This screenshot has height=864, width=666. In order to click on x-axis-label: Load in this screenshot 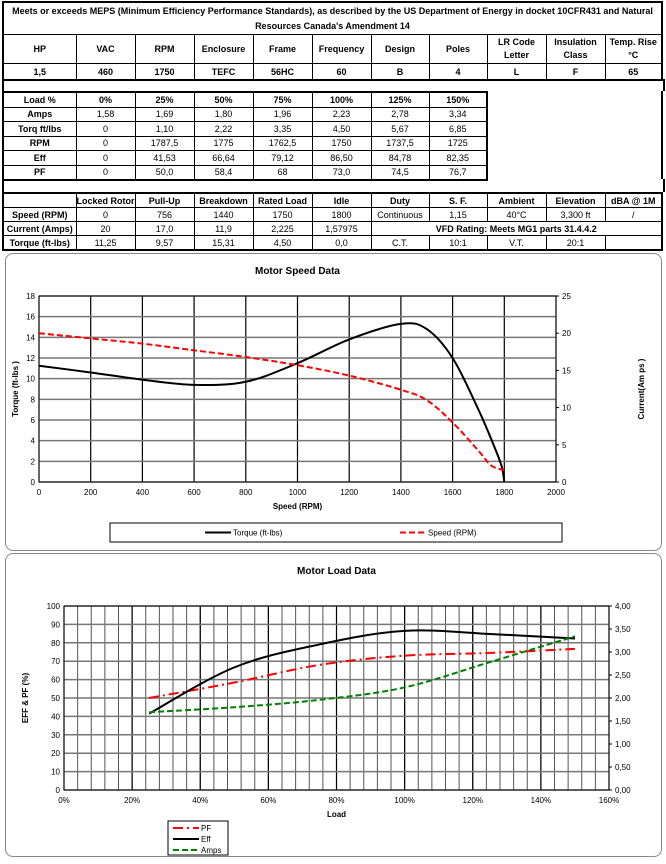, I will do `click(336, 814)`.